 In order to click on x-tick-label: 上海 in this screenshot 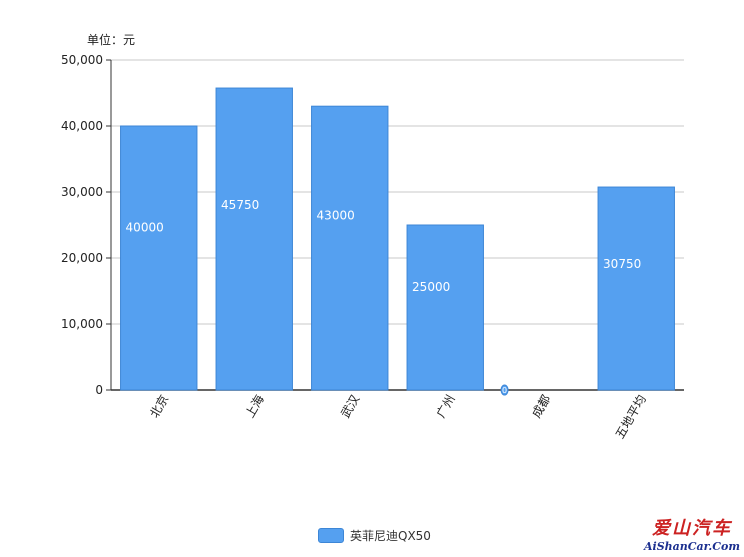, I will do `click(254, 406)`.